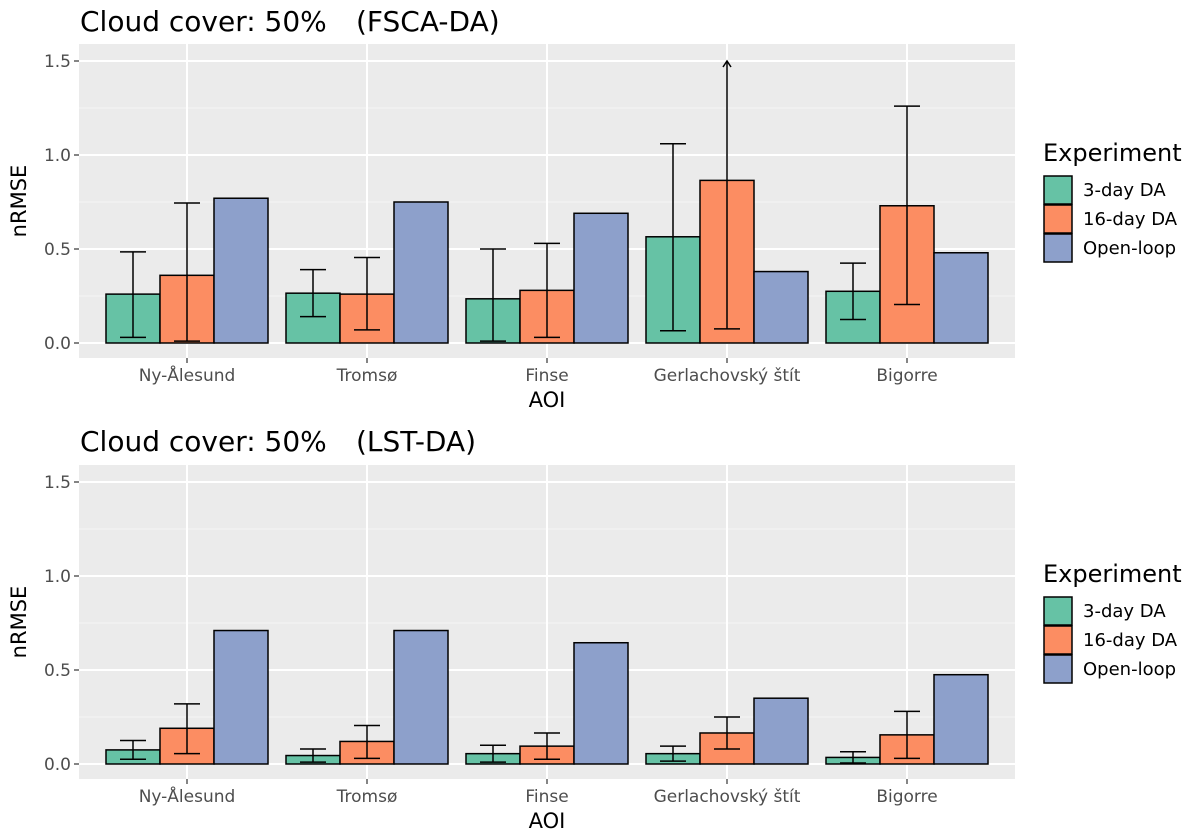 This screenshot has width=1203, height=832. Describe the element at coordinates (428, 21) in the screenshot. I see `chart-title-suffix: (FSCA-DA)` at that location.